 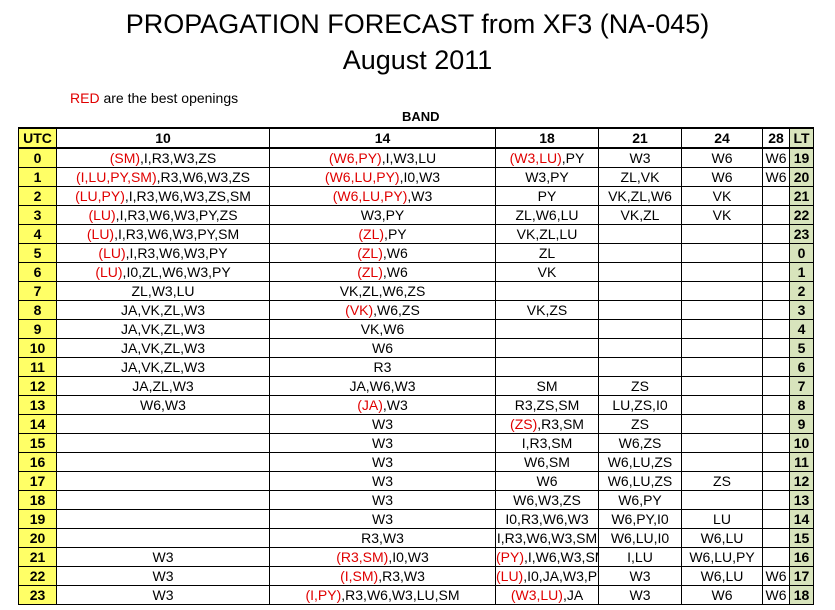 I want to click on band-18-cell: (W3,LU),PY, so click(x=547, y=157).